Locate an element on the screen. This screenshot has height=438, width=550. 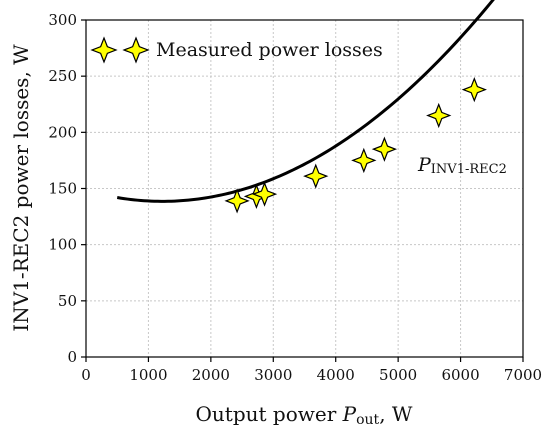
x-tick-label: 2000 is located at coordinates (211, 375).